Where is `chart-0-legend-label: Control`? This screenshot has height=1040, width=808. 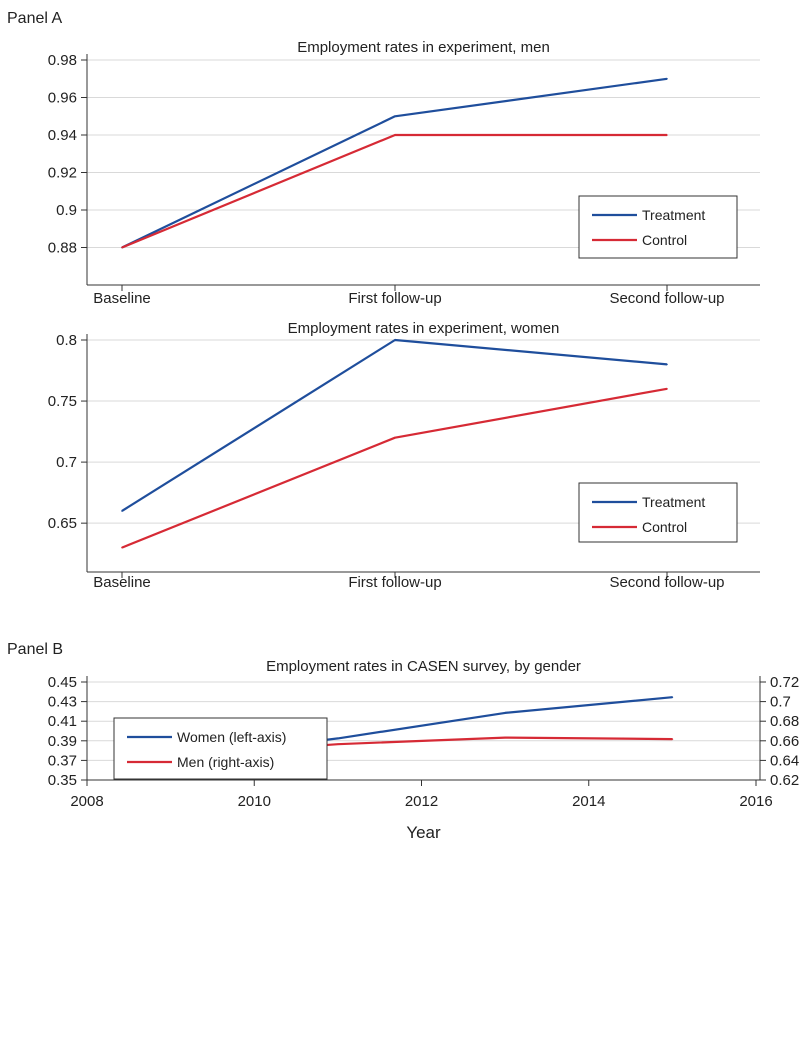
chart-0-legend-label: Control is located at coordinates (664, 240).